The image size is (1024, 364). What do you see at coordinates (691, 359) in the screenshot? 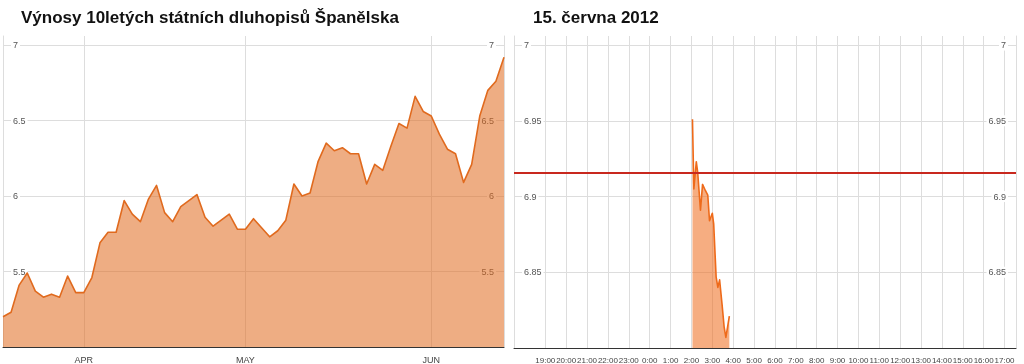
I see `x-tick-label: 2:00` at bounding box center [691, 359].